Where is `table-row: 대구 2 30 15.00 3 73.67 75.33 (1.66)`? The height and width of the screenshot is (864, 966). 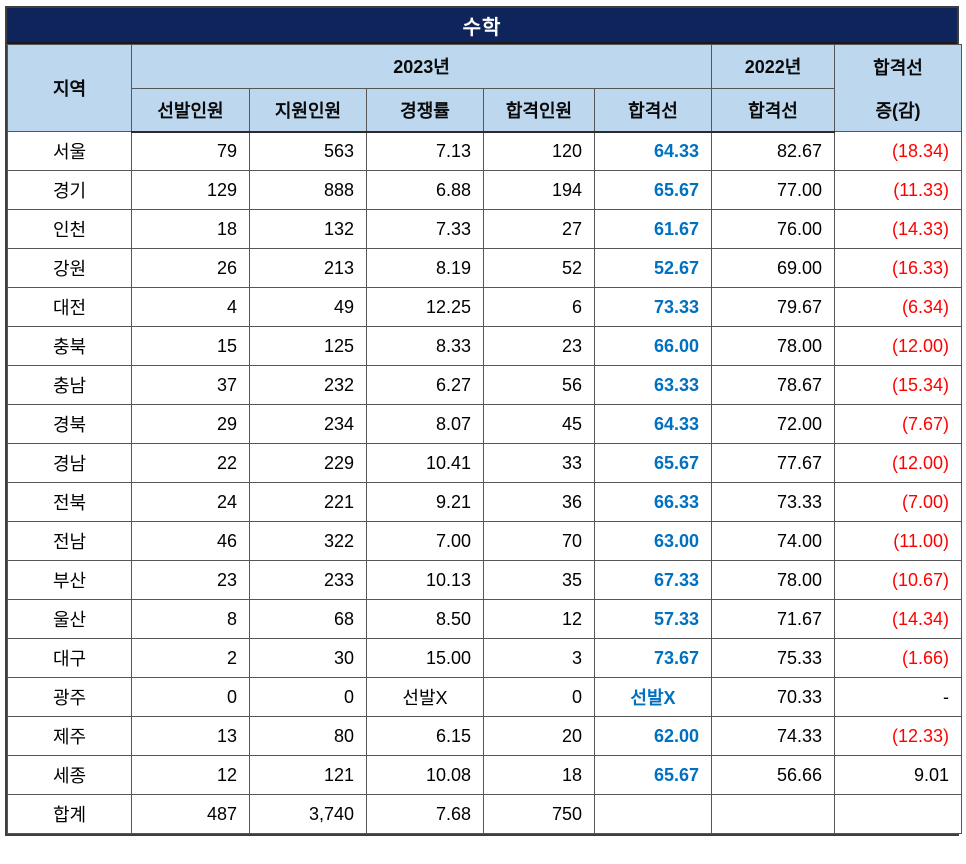
table-row: 대구 2 30 15.00 3 73.67 75.33 (1.66) is located at coordinates (484, 658).